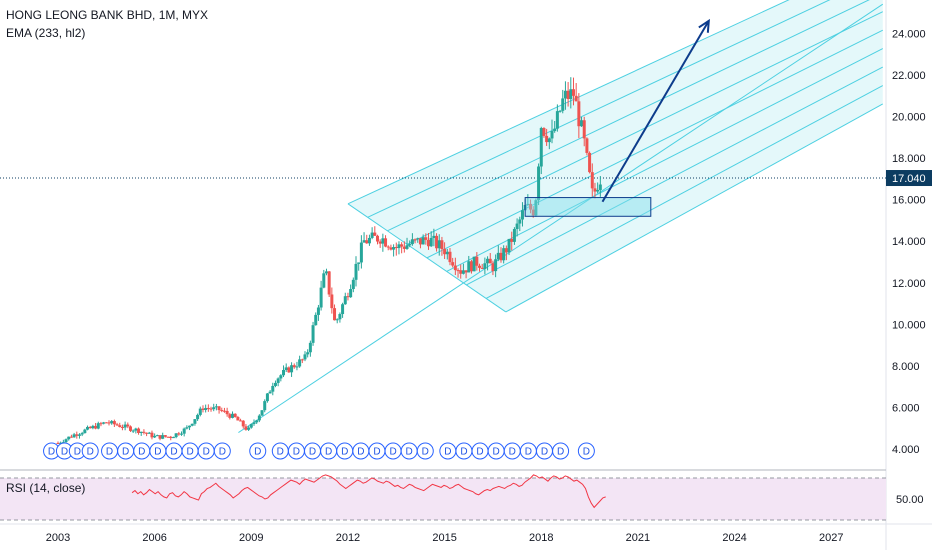 This screenshot has width=932, height=550. What do you see at coordinates (655, 111) in the screenshot?
I see `projection-arrow` at bounding box center [655, 111].